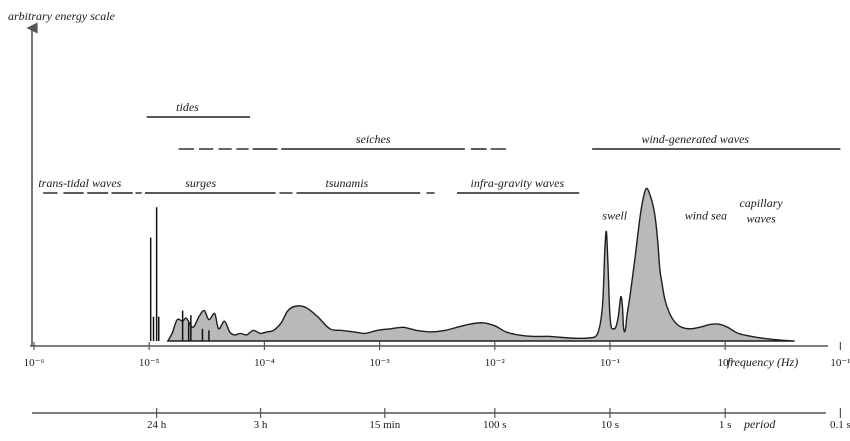  Describe the element at coordinates (761, 218) in the screenshot. I see `waves-label: waves` at that location.